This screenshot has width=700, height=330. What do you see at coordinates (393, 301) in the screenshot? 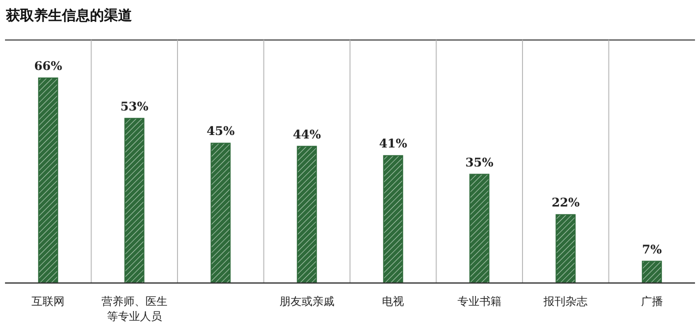
I see `x-tick-label: 电视` at bounding box center [393, 301].